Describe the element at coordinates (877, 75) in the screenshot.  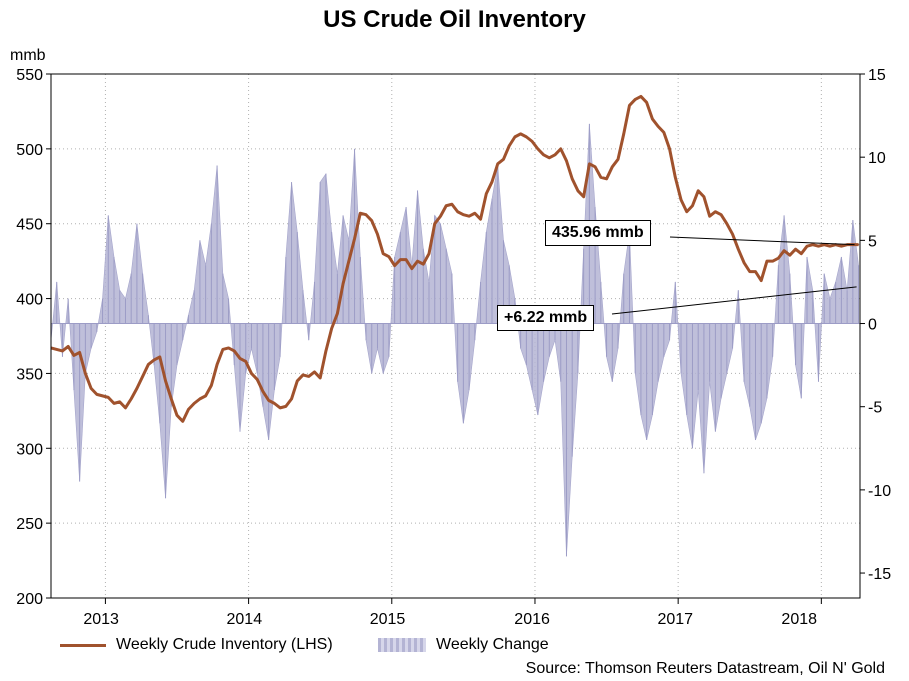
I see `right-tick-label-6: 15` at that location.